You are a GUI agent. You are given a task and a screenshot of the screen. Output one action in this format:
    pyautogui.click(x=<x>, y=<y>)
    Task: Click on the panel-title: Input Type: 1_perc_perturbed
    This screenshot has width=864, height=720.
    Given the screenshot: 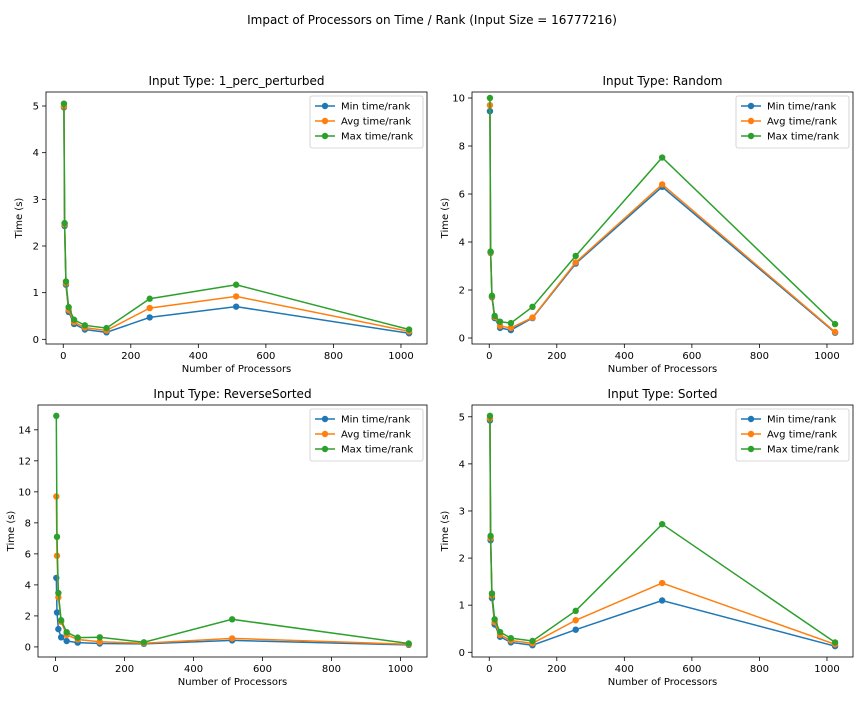 What is the action you would take?
    pyautogui.click(x=236, y=81)
    